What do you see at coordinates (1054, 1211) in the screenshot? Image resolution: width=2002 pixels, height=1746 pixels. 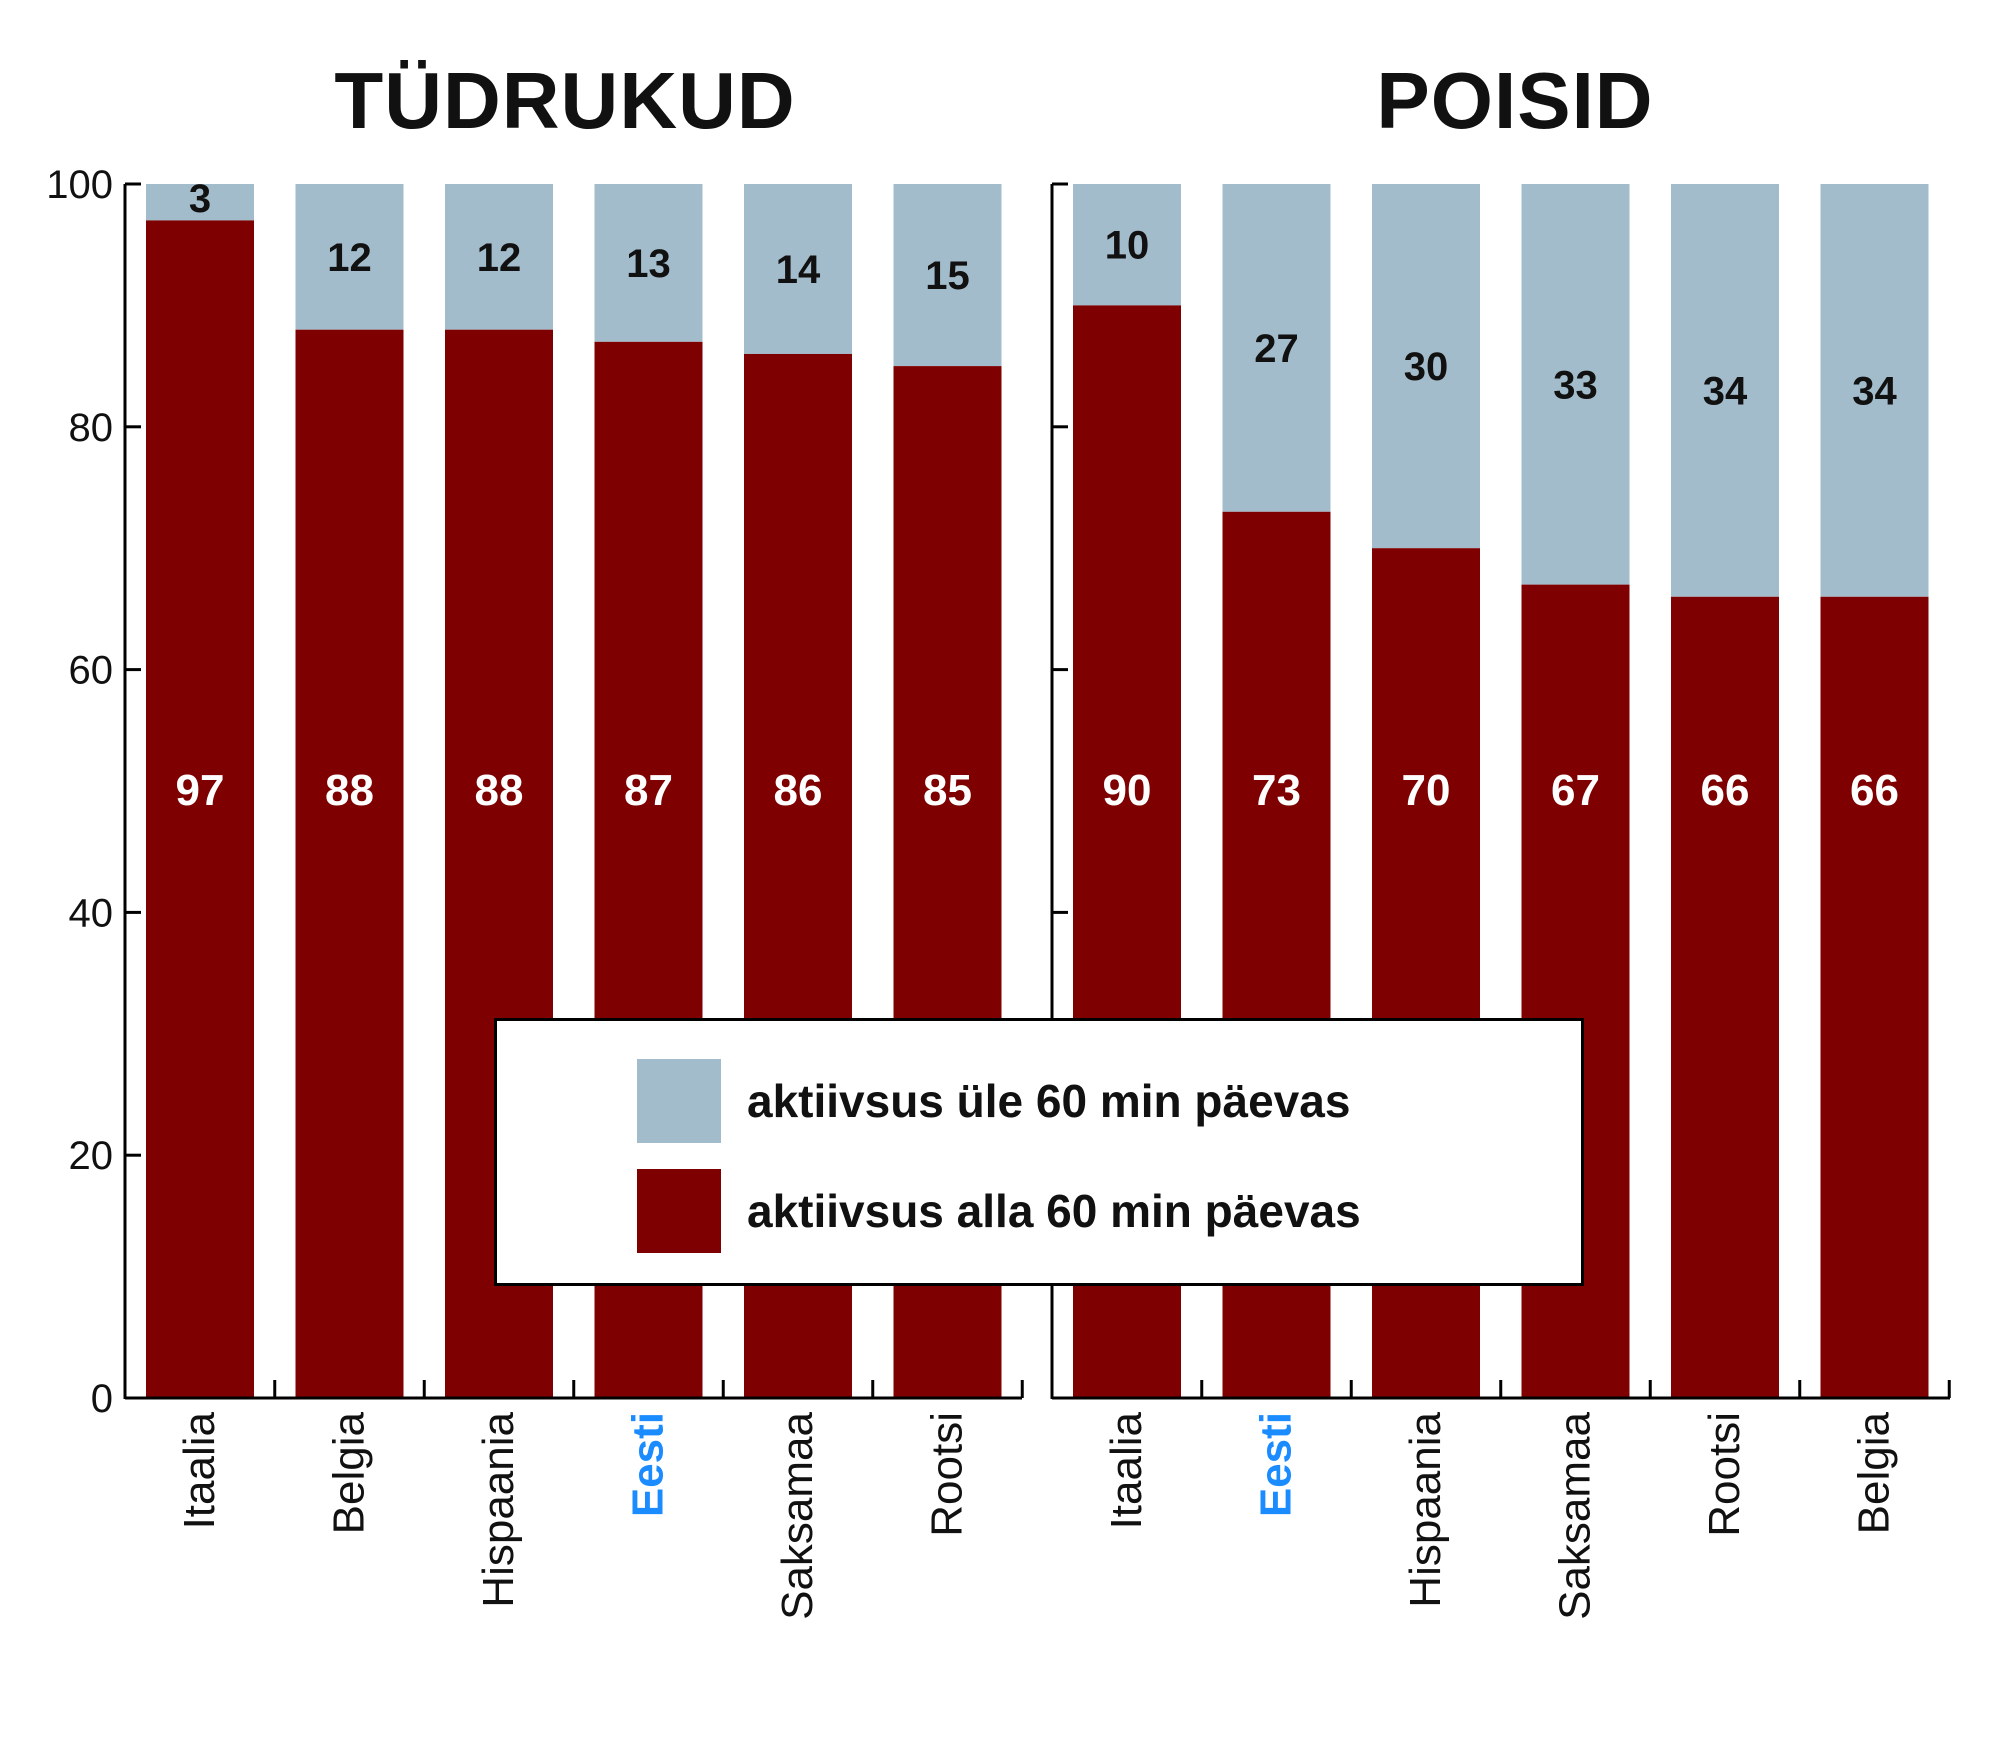 I see `legend-label-below: aktiivsus alla 60 min päevas` at bounding box center [1054, 1211].